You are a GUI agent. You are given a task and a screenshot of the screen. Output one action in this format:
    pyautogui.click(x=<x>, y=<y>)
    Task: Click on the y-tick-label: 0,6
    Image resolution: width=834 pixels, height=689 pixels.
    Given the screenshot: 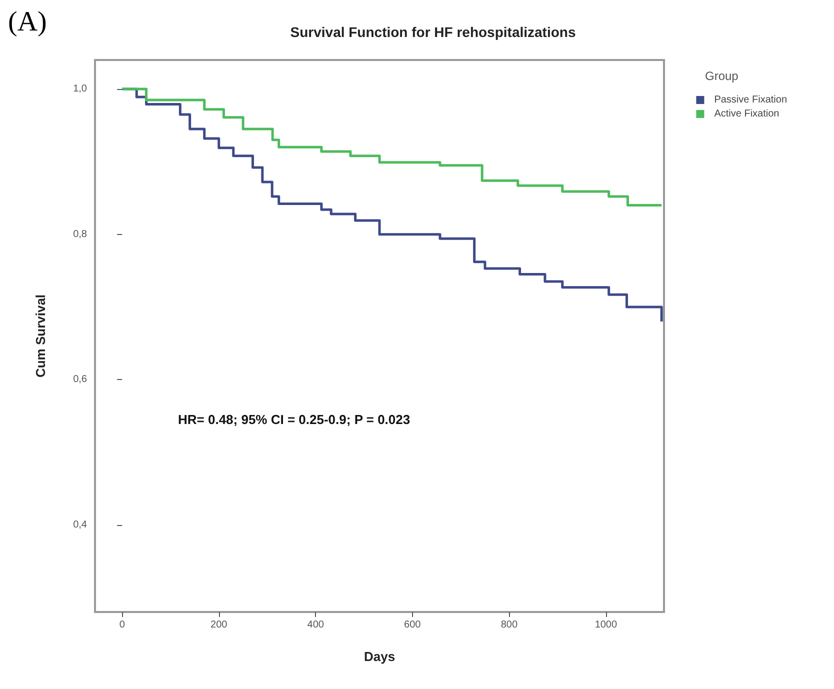 What is the action you would take?
    pyautogui.click(x=80, y=380)
    